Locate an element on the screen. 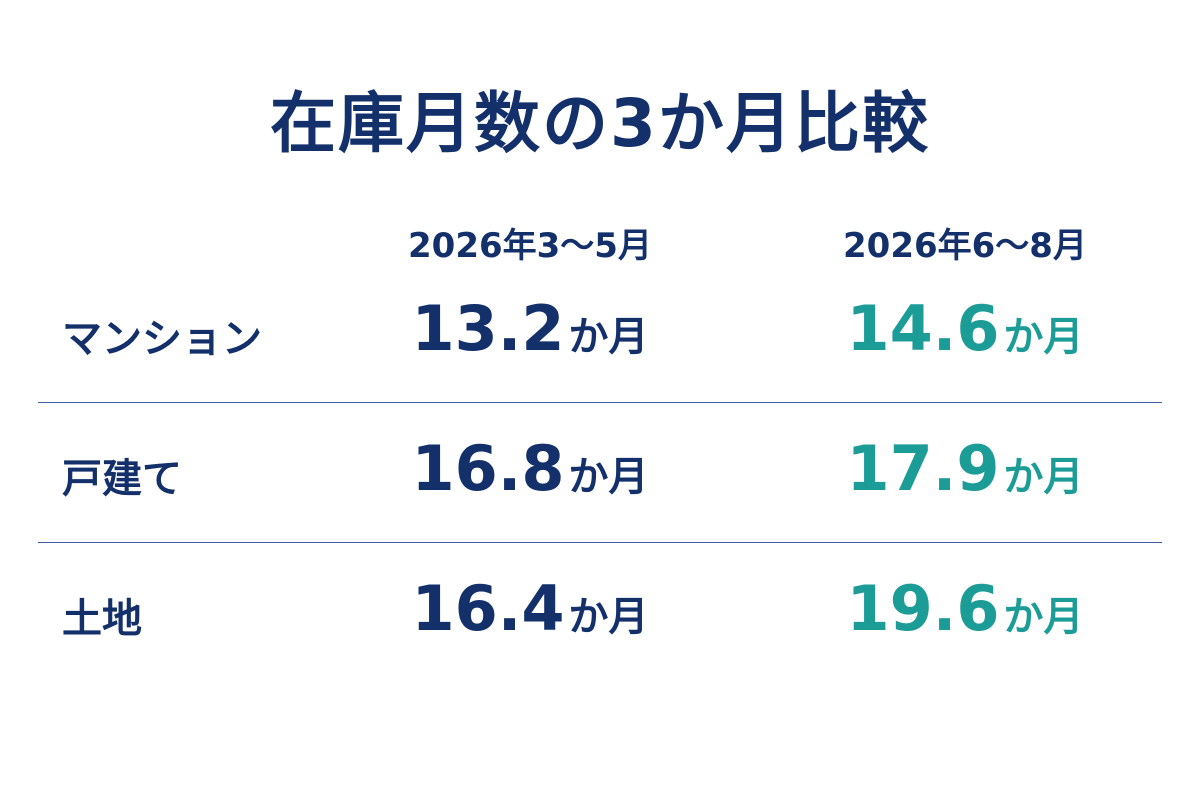 Image resolution: width=1200 pixels, height=800 pixels. cell-value: 16.4 is located at coordinates (488, 608).